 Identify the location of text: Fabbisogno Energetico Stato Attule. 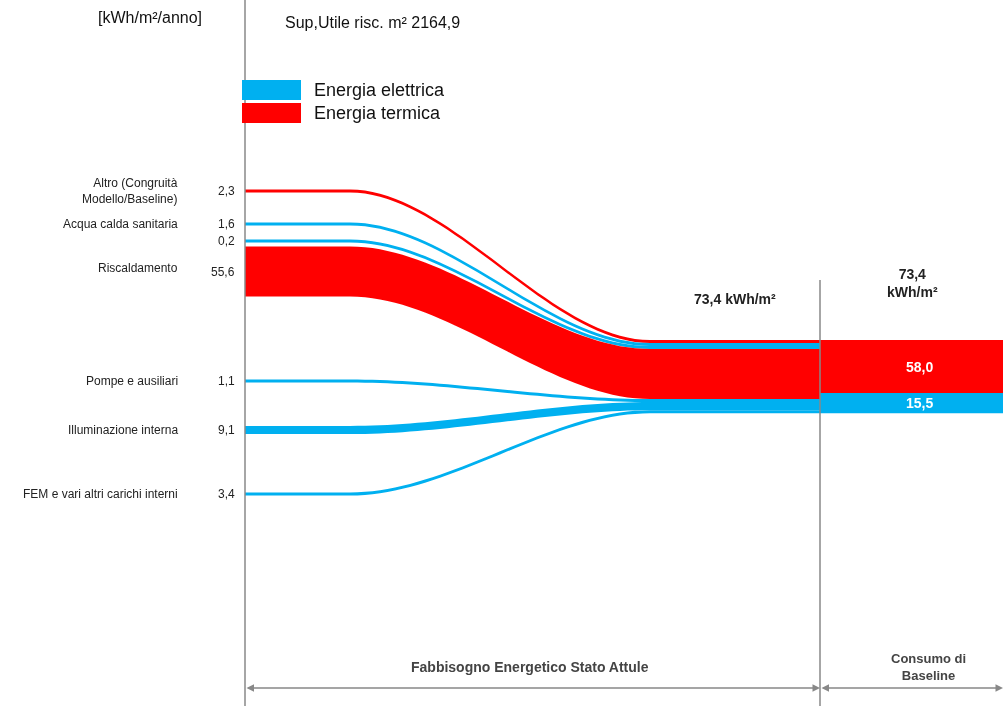
(530, 667).